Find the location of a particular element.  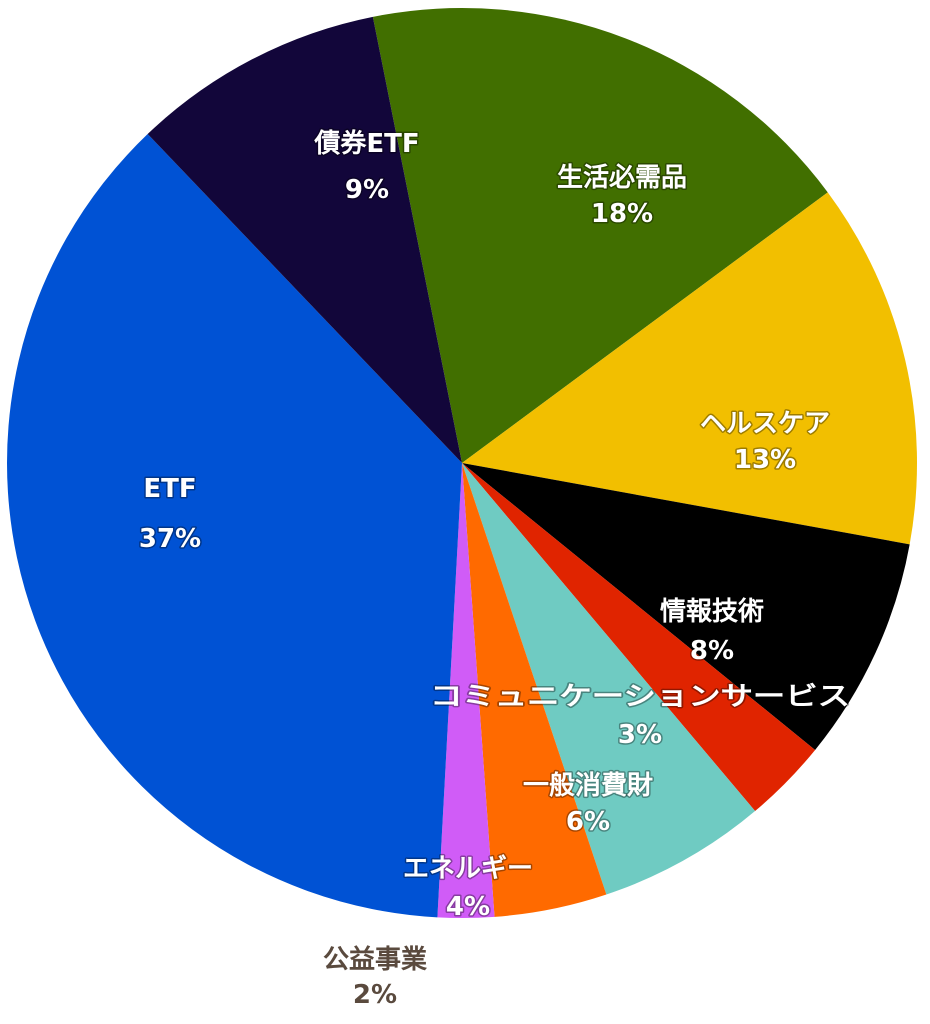

pie-slice-label: ヘルスケア is located at coordinates (765, 424).